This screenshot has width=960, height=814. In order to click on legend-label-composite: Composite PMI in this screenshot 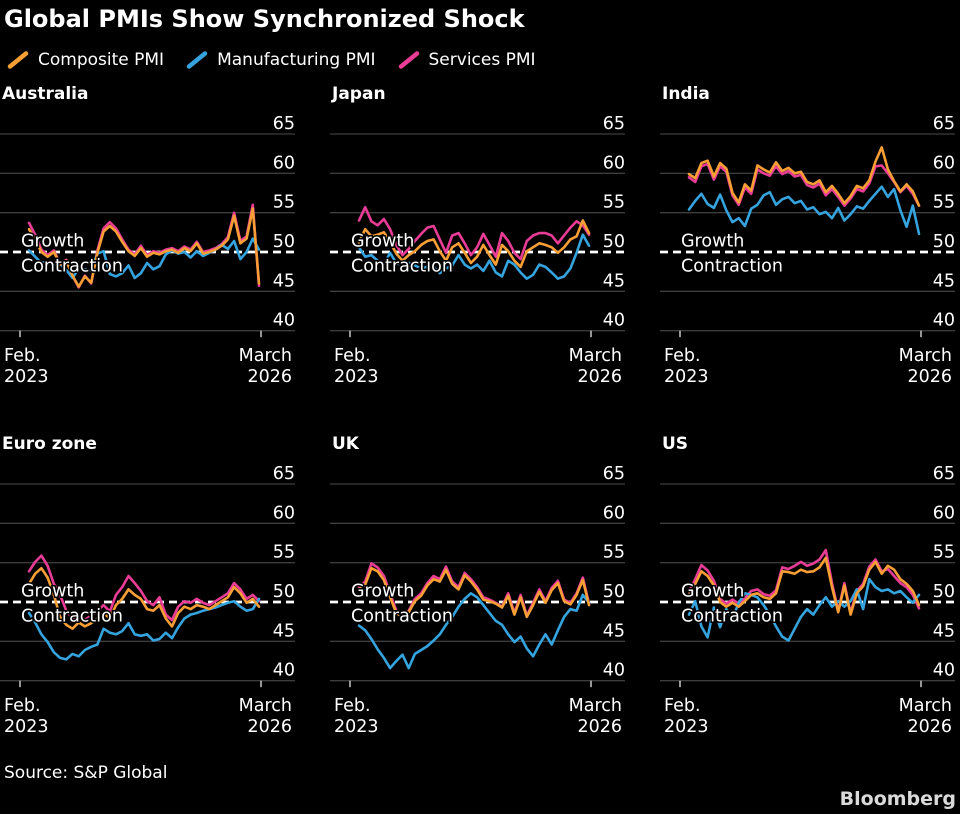, I will do `click(101, 60)`.